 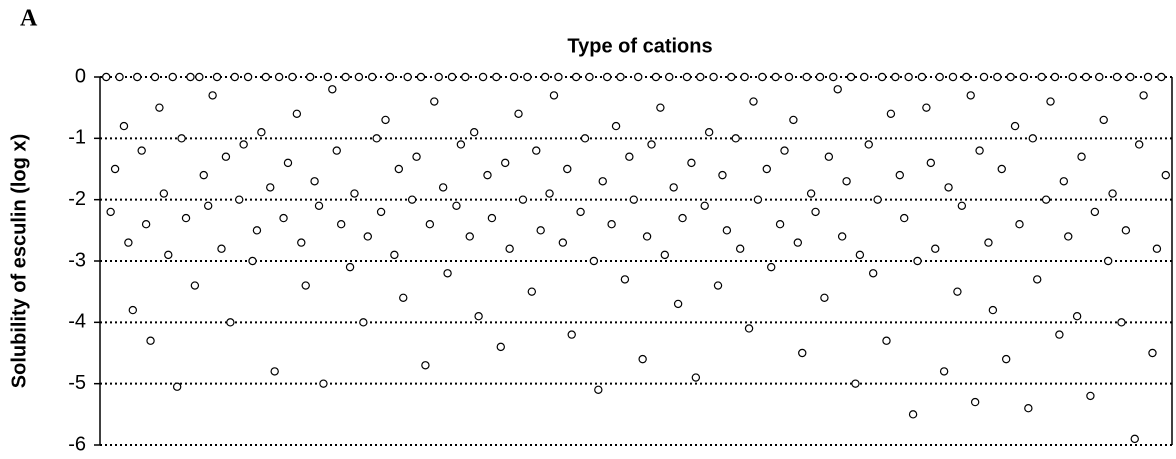 What do you see at coordinates (77, 322) in the screenshot?
I see `y-tick-label: -4` at bounding box center [77, 322].